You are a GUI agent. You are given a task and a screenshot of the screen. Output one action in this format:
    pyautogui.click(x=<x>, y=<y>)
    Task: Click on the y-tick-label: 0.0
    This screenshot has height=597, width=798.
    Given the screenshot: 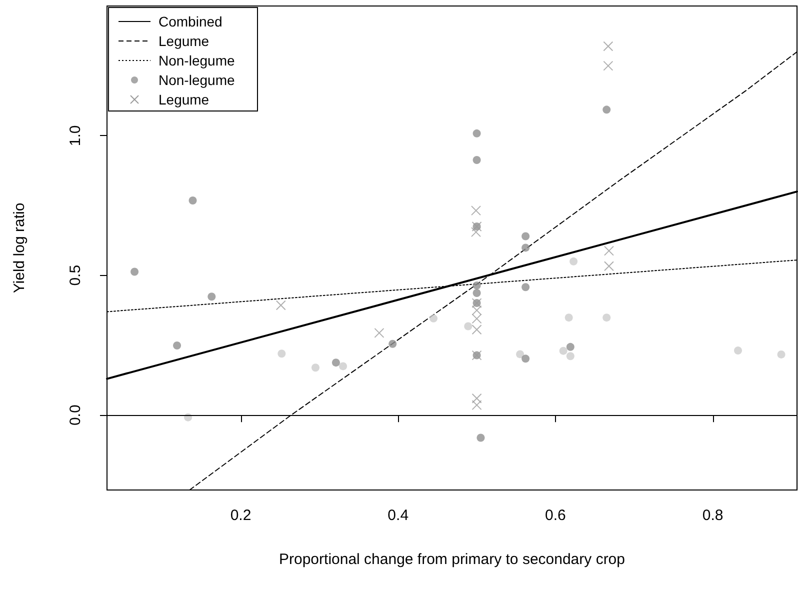 What is the action you would take?
    pyautogui.click(x=75, y=415)
    